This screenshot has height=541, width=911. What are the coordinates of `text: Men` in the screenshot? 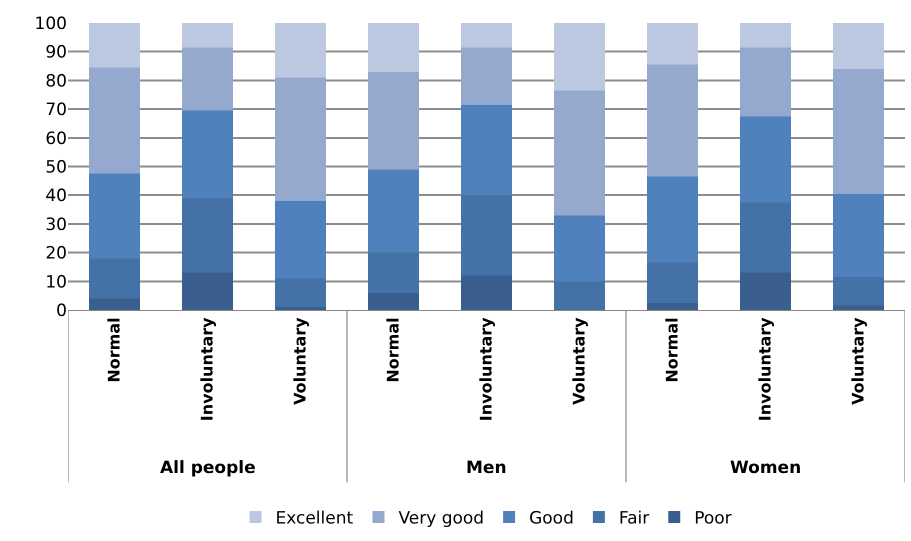 It's located at (486, 468).